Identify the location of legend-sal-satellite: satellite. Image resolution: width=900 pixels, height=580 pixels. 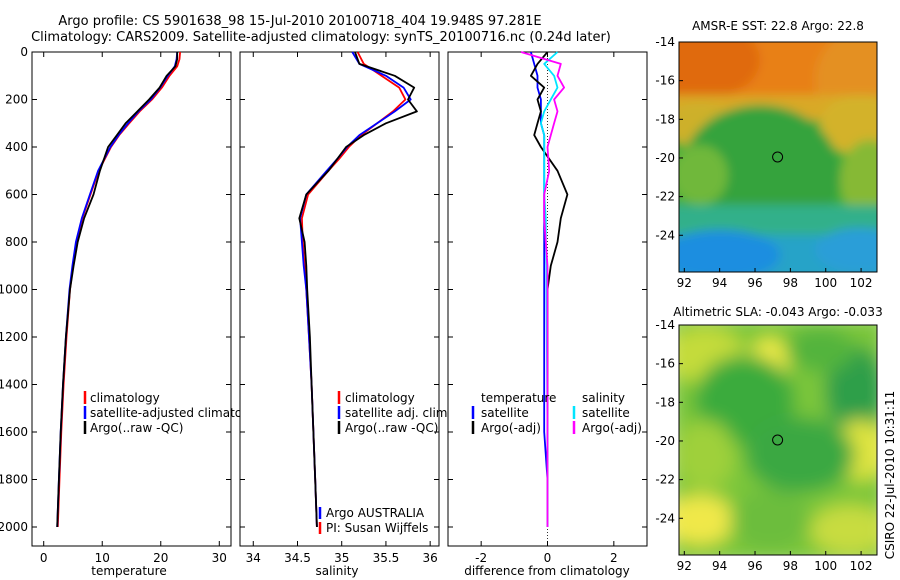
(606, 413).